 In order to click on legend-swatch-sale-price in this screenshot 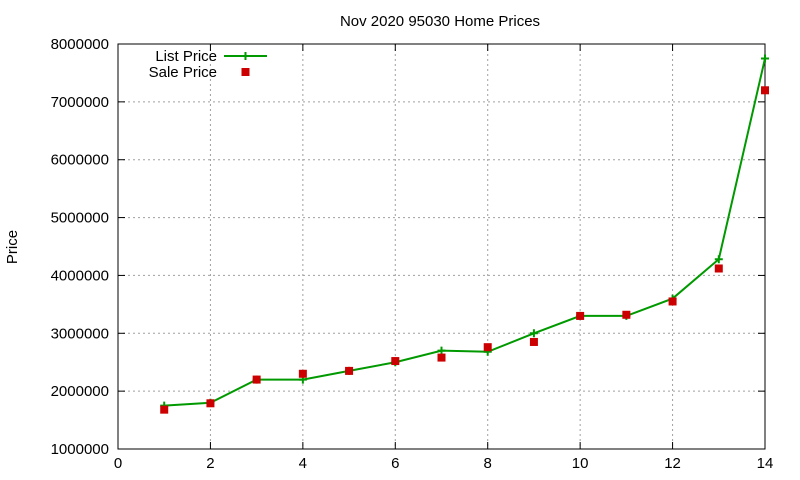, I will do `click(245, 72)`.